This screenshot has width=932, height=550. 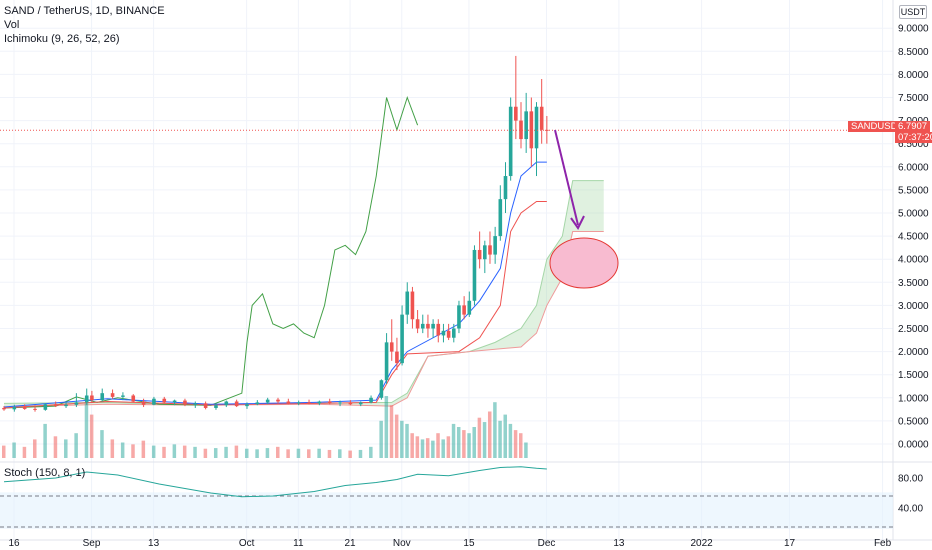 I want to click on stoch-tick-label: 80.00, so click(x=910, y=479).